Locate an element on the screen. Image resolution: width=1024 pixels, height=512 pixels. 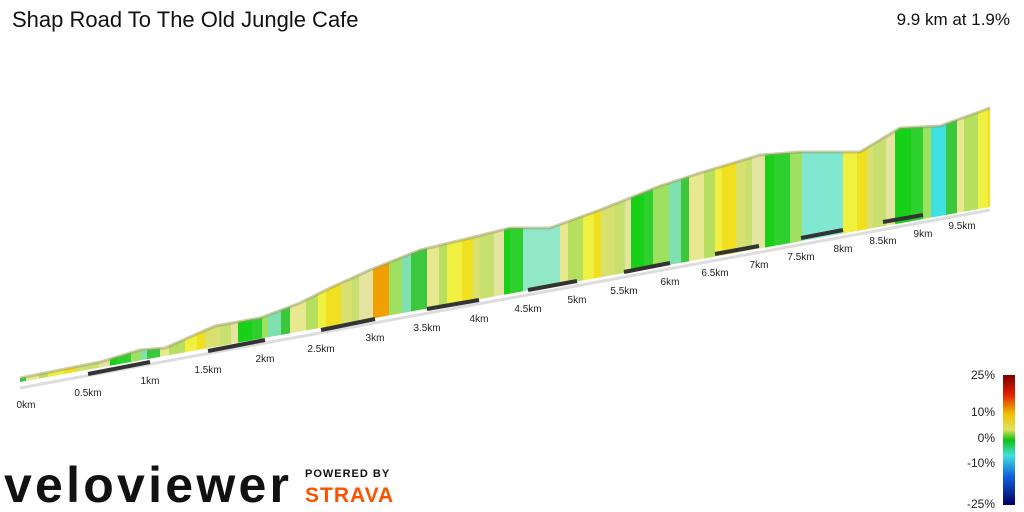
distance-label: 1km is located at coordinates (150, 381).